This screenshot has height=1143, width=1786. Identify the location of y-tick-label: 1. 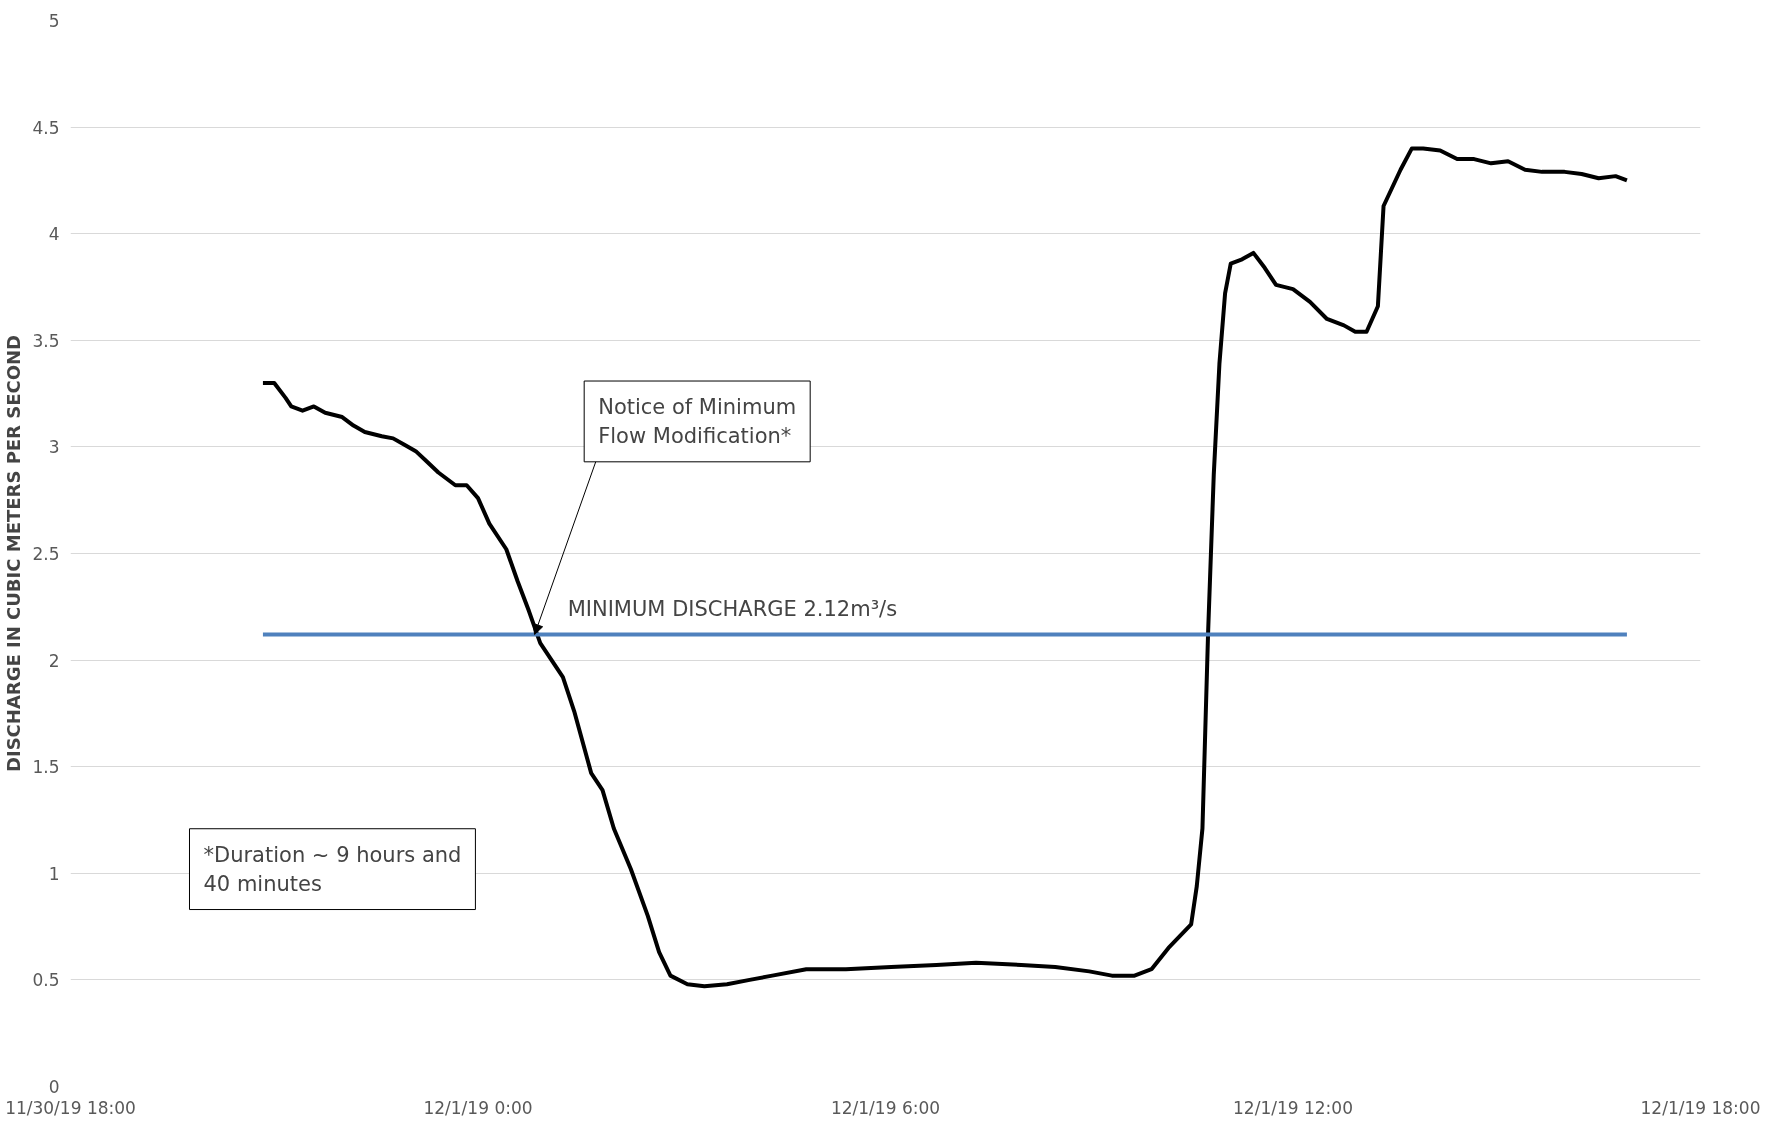
(54, 873).